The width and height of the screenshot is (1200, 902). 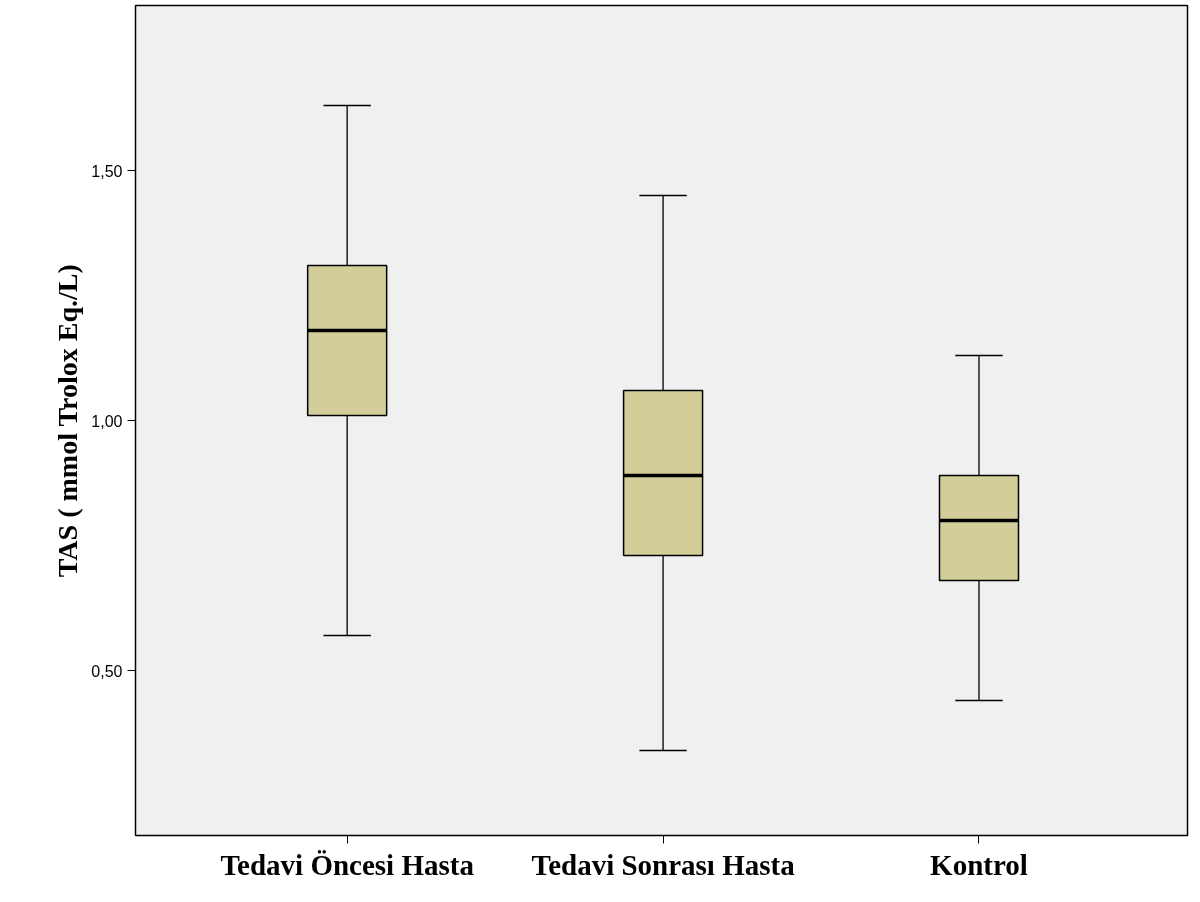 I want to click on x-tick-label: Kontrol, so click(x=979, y=864).